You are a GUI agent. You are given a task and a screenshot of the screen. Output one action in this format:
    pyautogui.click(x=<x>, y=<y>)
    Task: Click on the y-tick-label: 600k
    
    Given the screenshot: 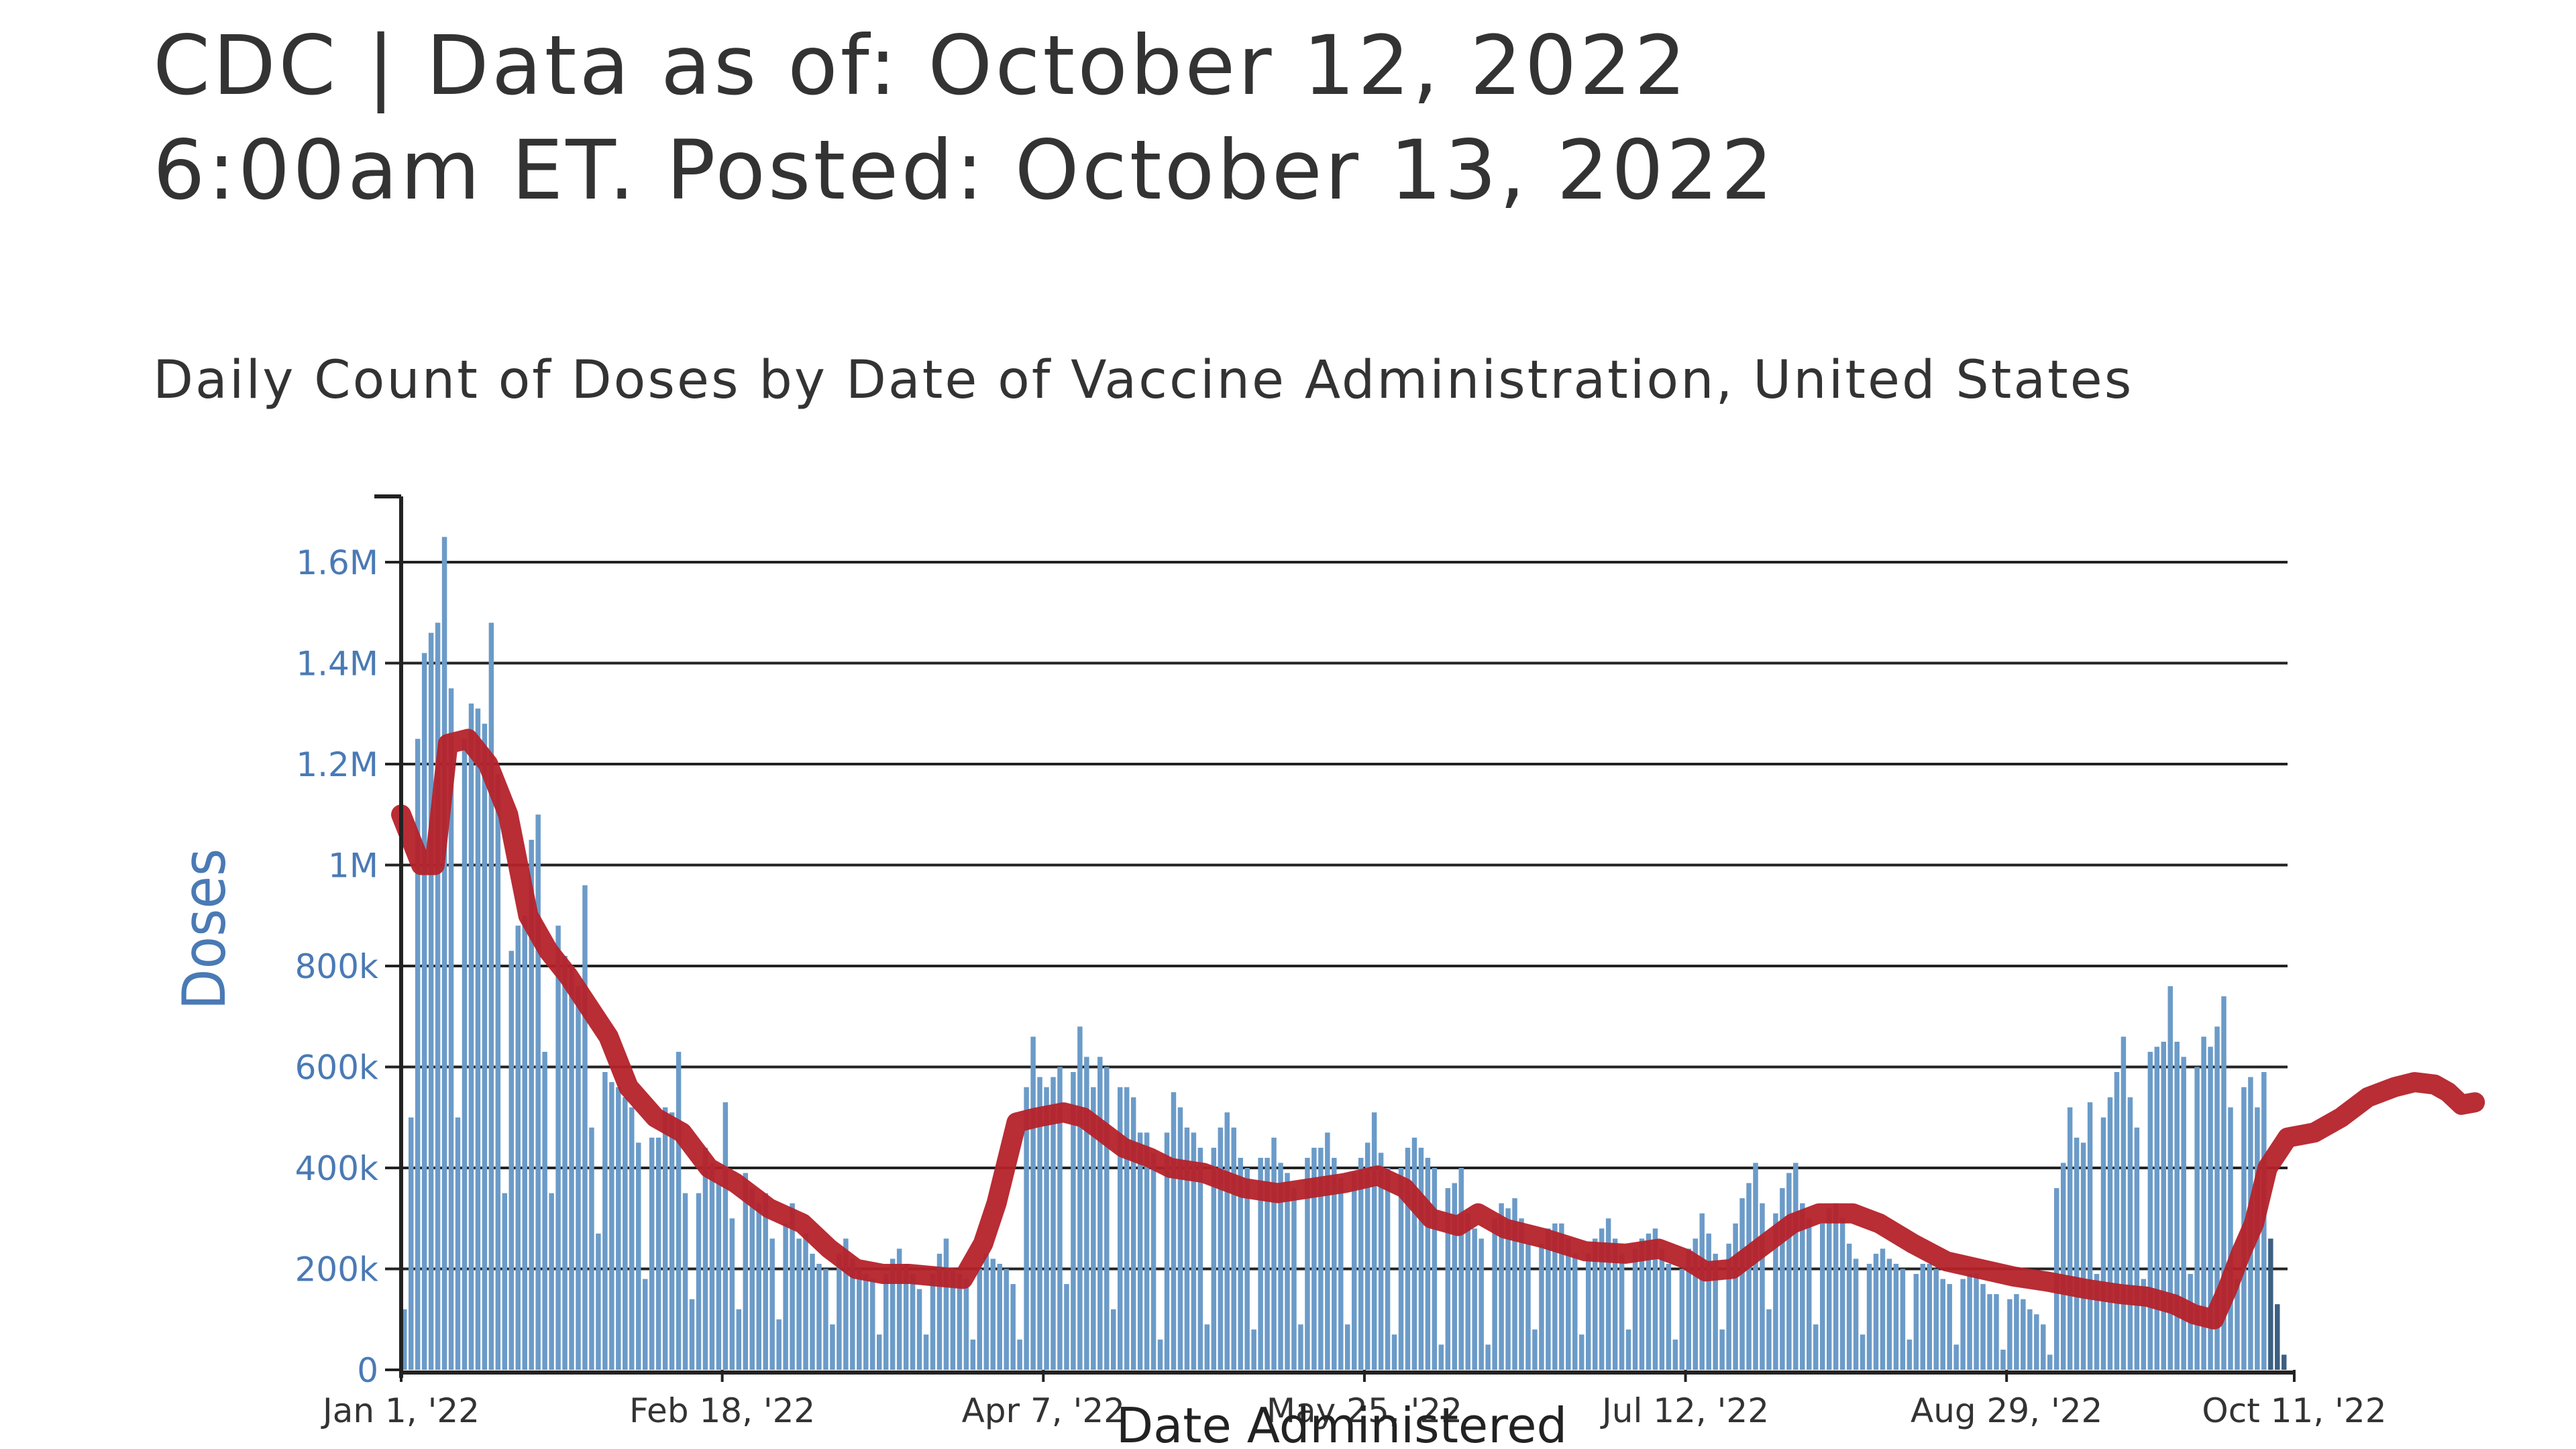 What is the action you would take?
    pyautogui.click(x=336, y=1068)
    